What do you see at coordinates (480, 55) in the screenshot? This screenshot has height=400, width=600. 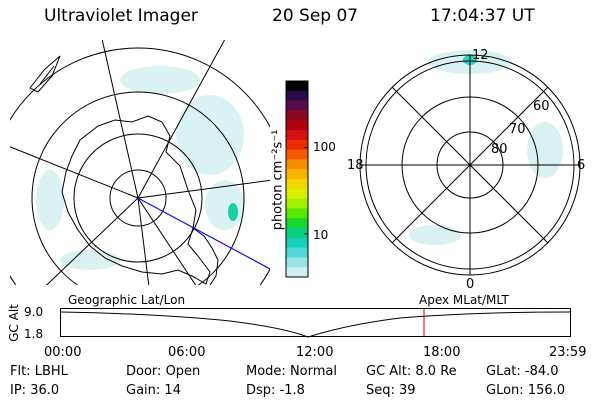 I see `mlt-label-12: 12` at bounding box center [480, 55].